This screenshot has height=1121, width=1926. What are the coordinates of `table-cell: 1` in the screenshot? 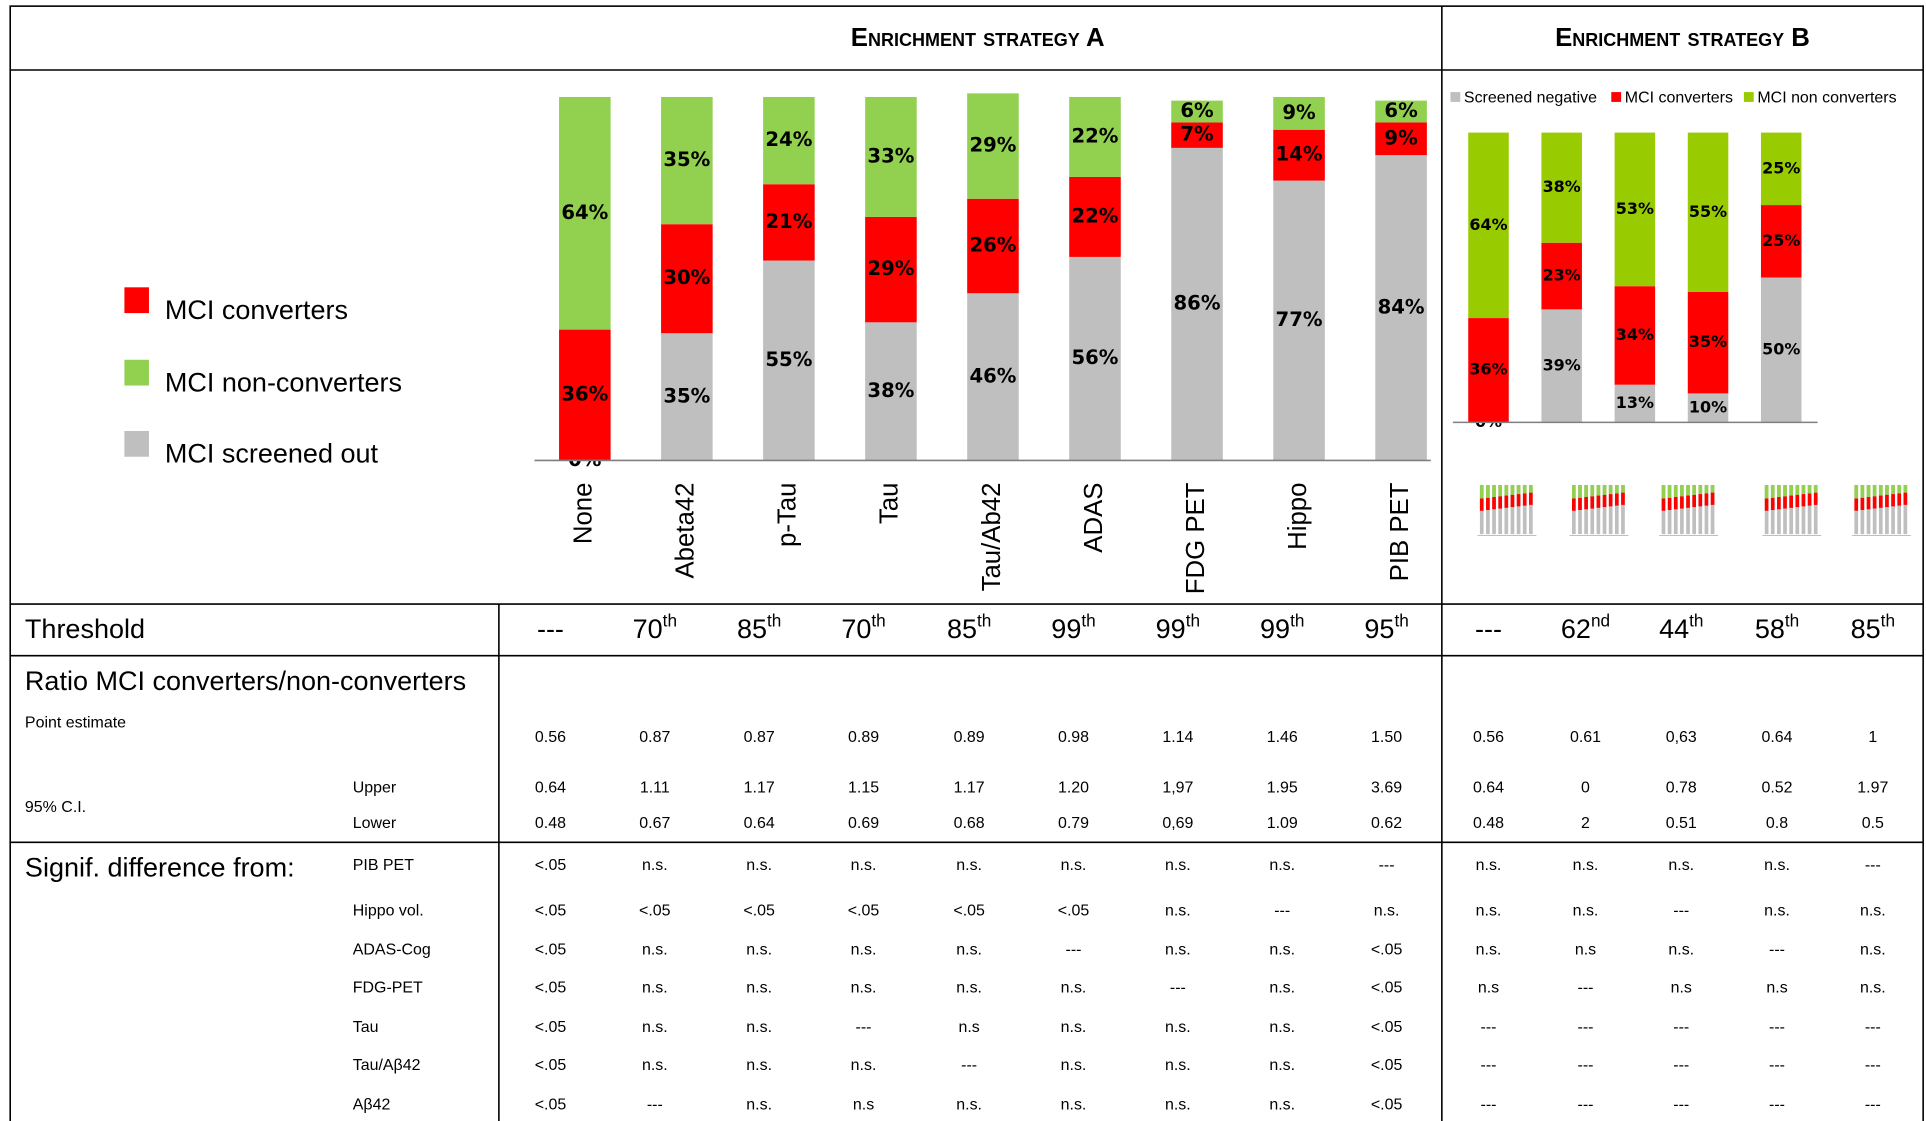 It's located at (1872, 737).